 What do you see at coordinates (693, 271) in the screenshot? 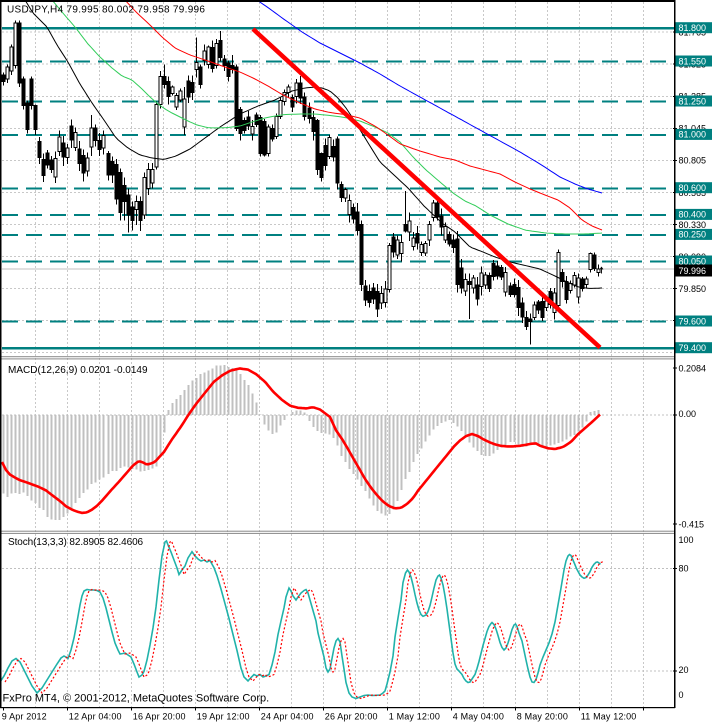
I see `svg-text: 79.996` at bounding box center [693, 271].